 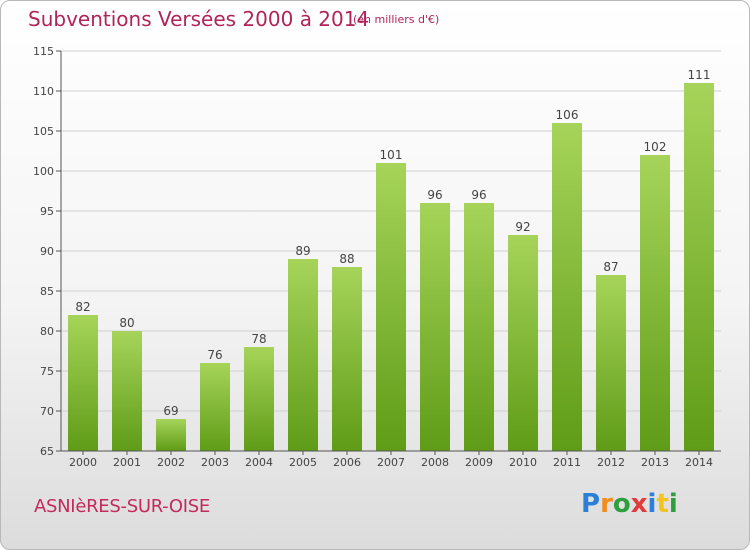 I want to click on x-tick-label: 2003, so click(x=215, y=462).